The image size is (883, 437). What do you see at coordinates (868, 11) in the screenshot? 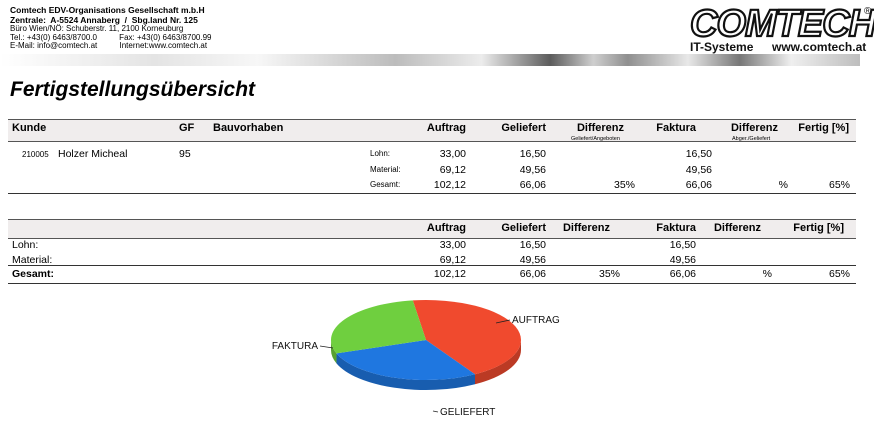
I see `registered-mark: ®` at bounding box center [868, 11].